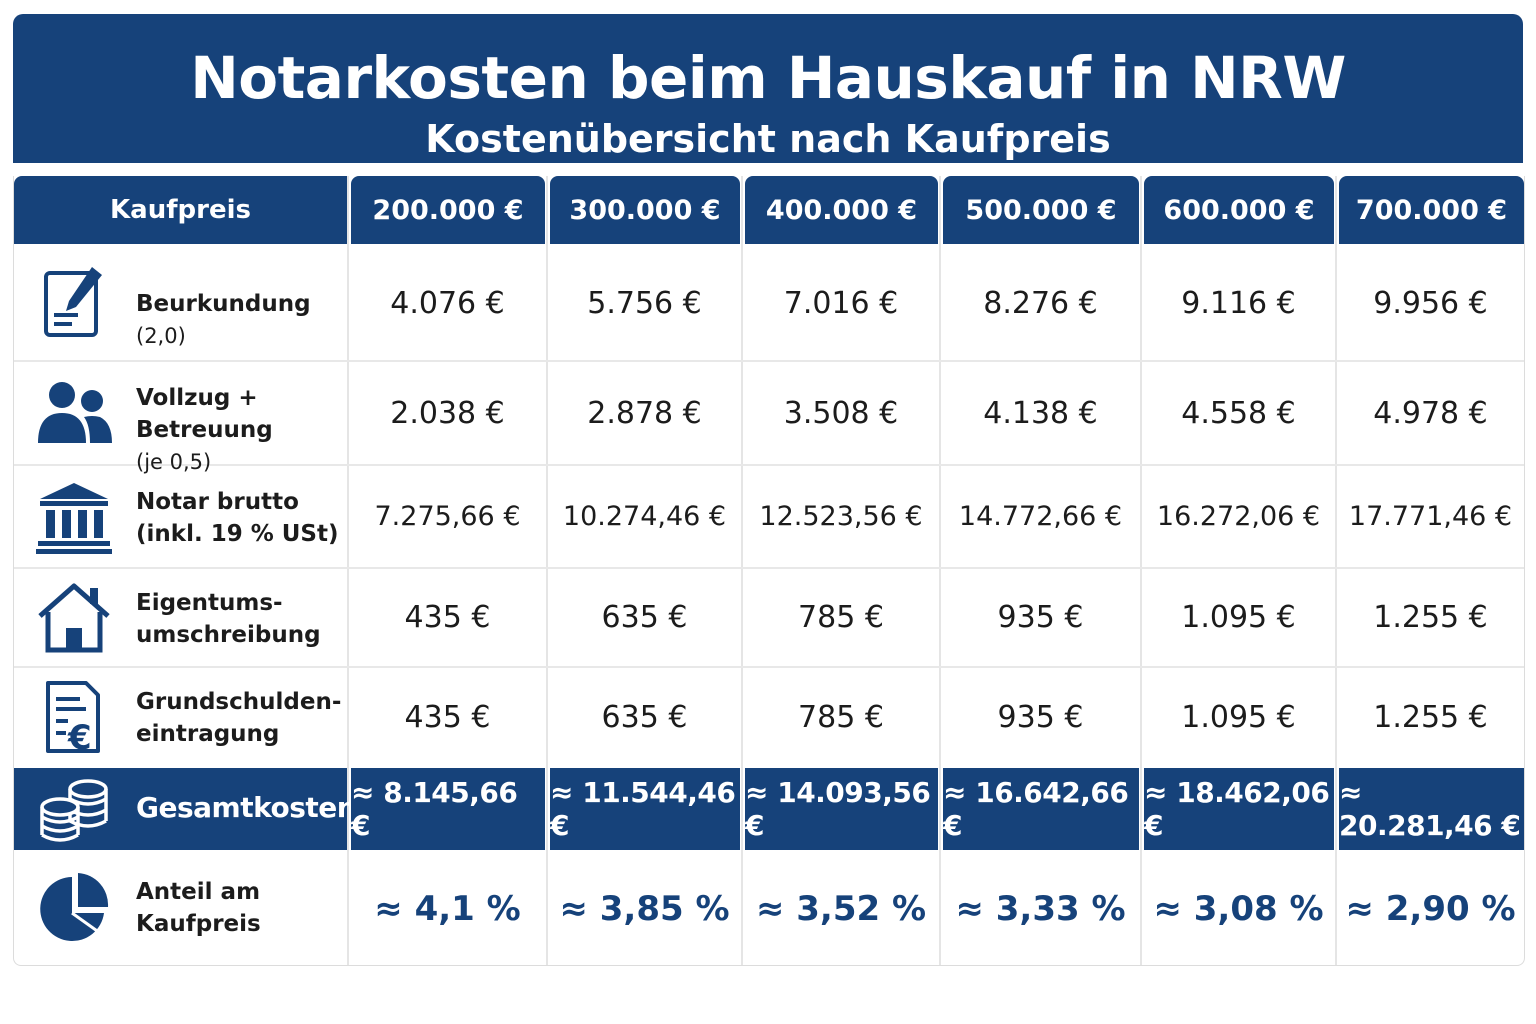  What do you see at coordinates (645, 210) in the screenshot?
I see `column-header-price: 300.000 €` at bounding box center [645, 210].